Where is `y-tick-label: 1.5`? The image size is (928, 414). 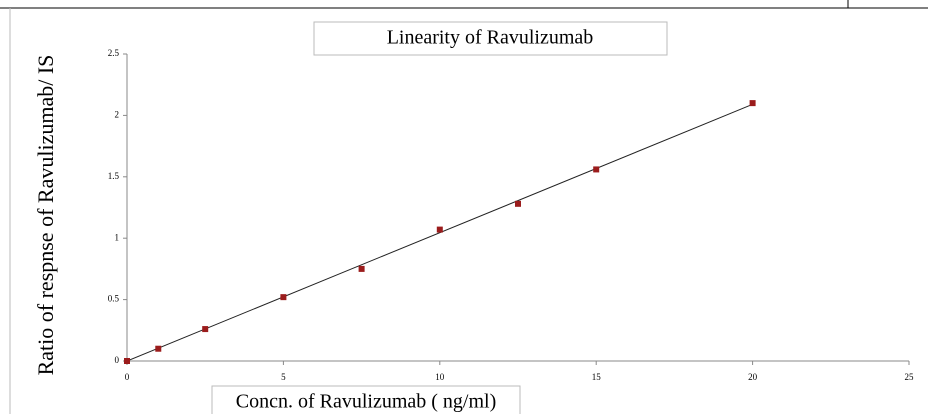 y-tick-label: 1.5 is located at coordinates (114, 176).